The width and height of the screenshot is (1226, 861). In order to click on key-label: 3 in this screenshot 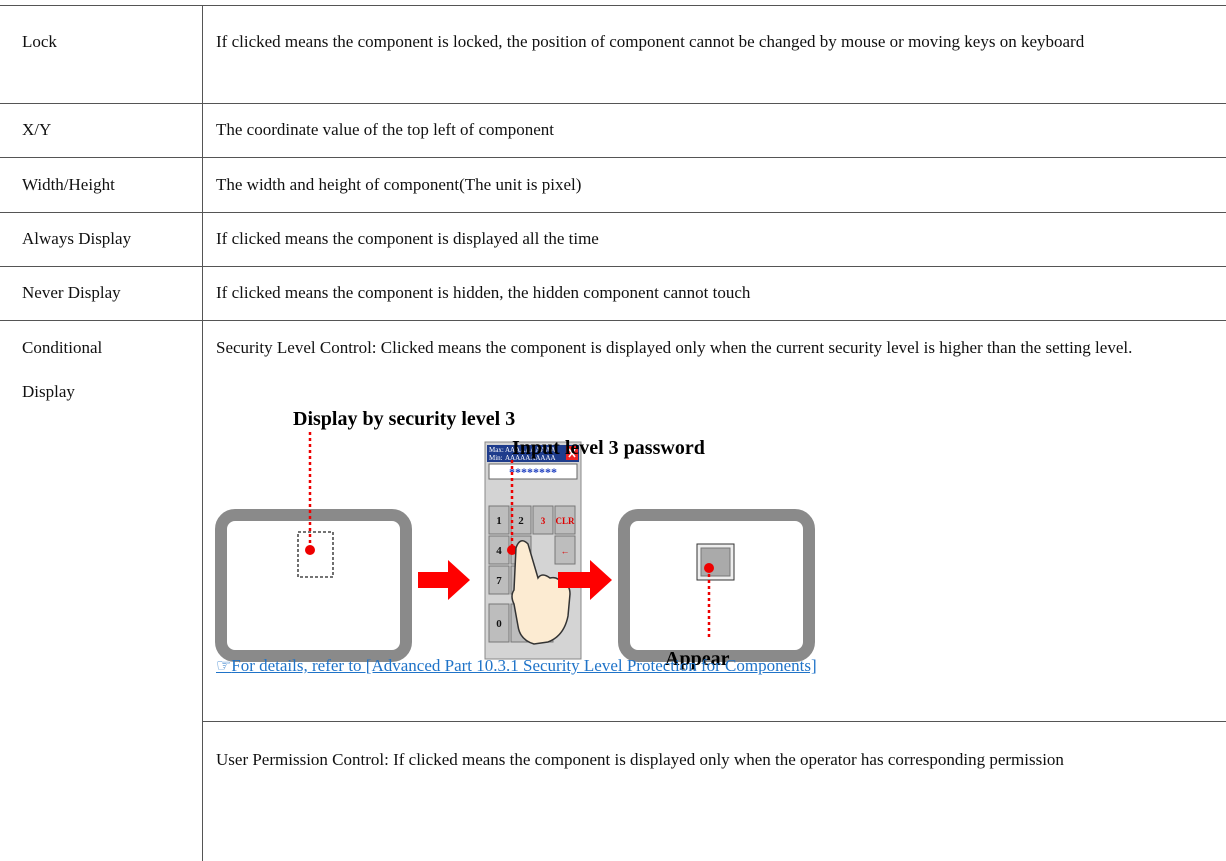, I will do `click(543, 521)`.